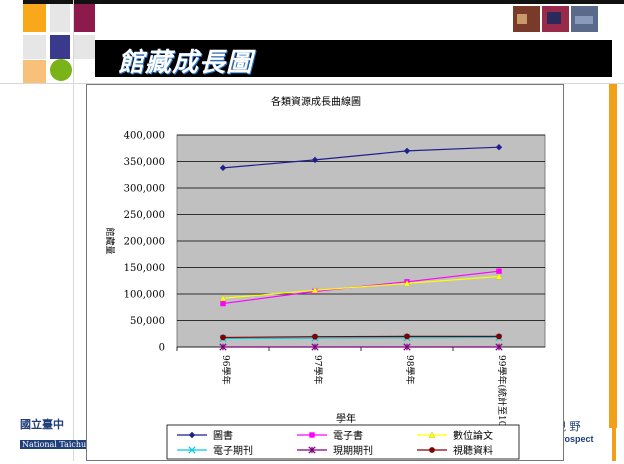  I want to click on legend-label: 數位論文, so click(473, 435).